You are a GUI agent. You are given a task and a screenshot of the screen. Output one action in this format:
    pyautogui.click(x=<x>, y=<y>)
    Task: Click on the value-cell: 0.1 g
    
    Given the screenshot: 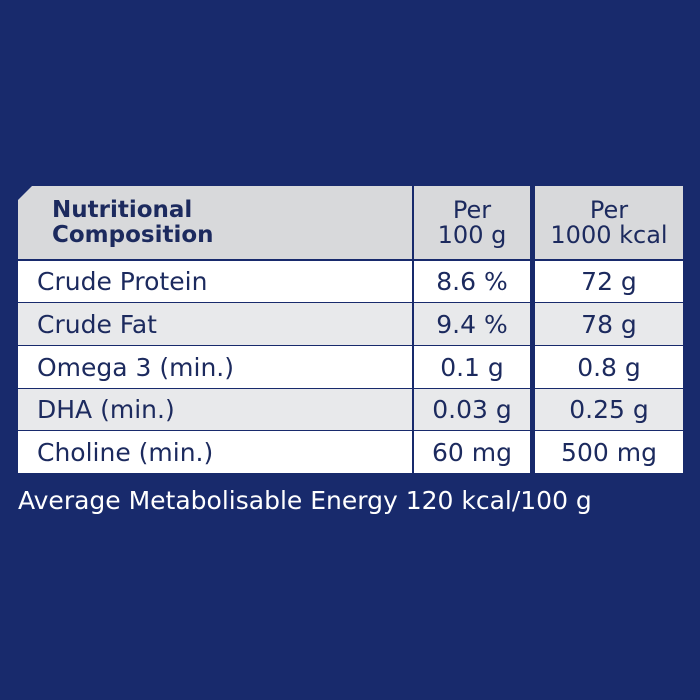 What is the action you would take?
    pyautogui.click(x=472, y=367)
    